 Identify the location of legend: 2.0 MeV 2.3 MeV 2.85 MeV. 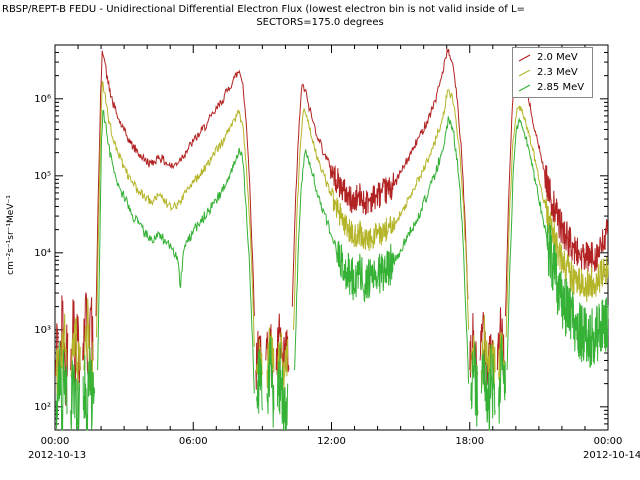
(553, 72).